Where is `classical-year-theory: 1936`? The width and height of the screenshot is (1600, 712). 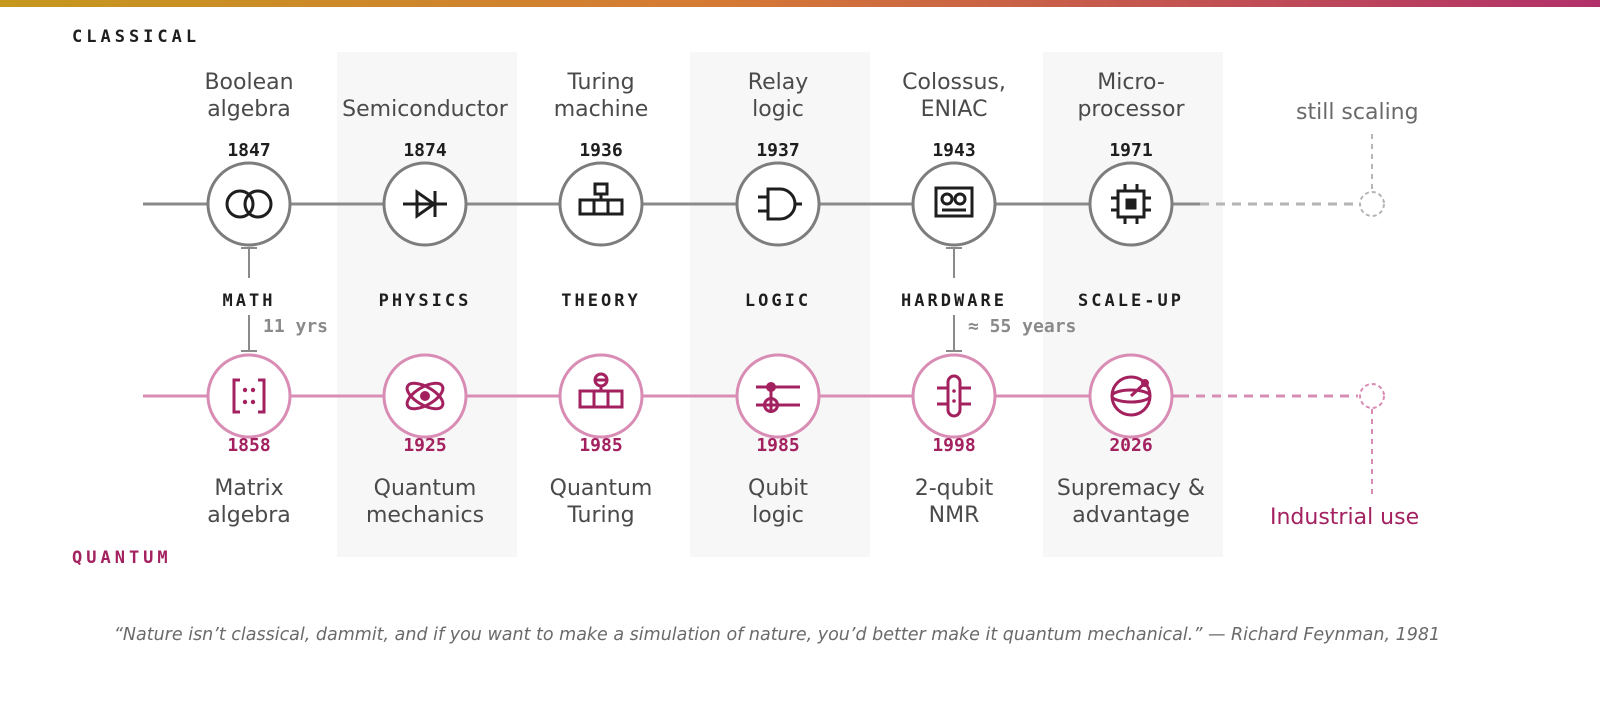
classical-year-theory: 1936 is located at coordinates (601, 150).